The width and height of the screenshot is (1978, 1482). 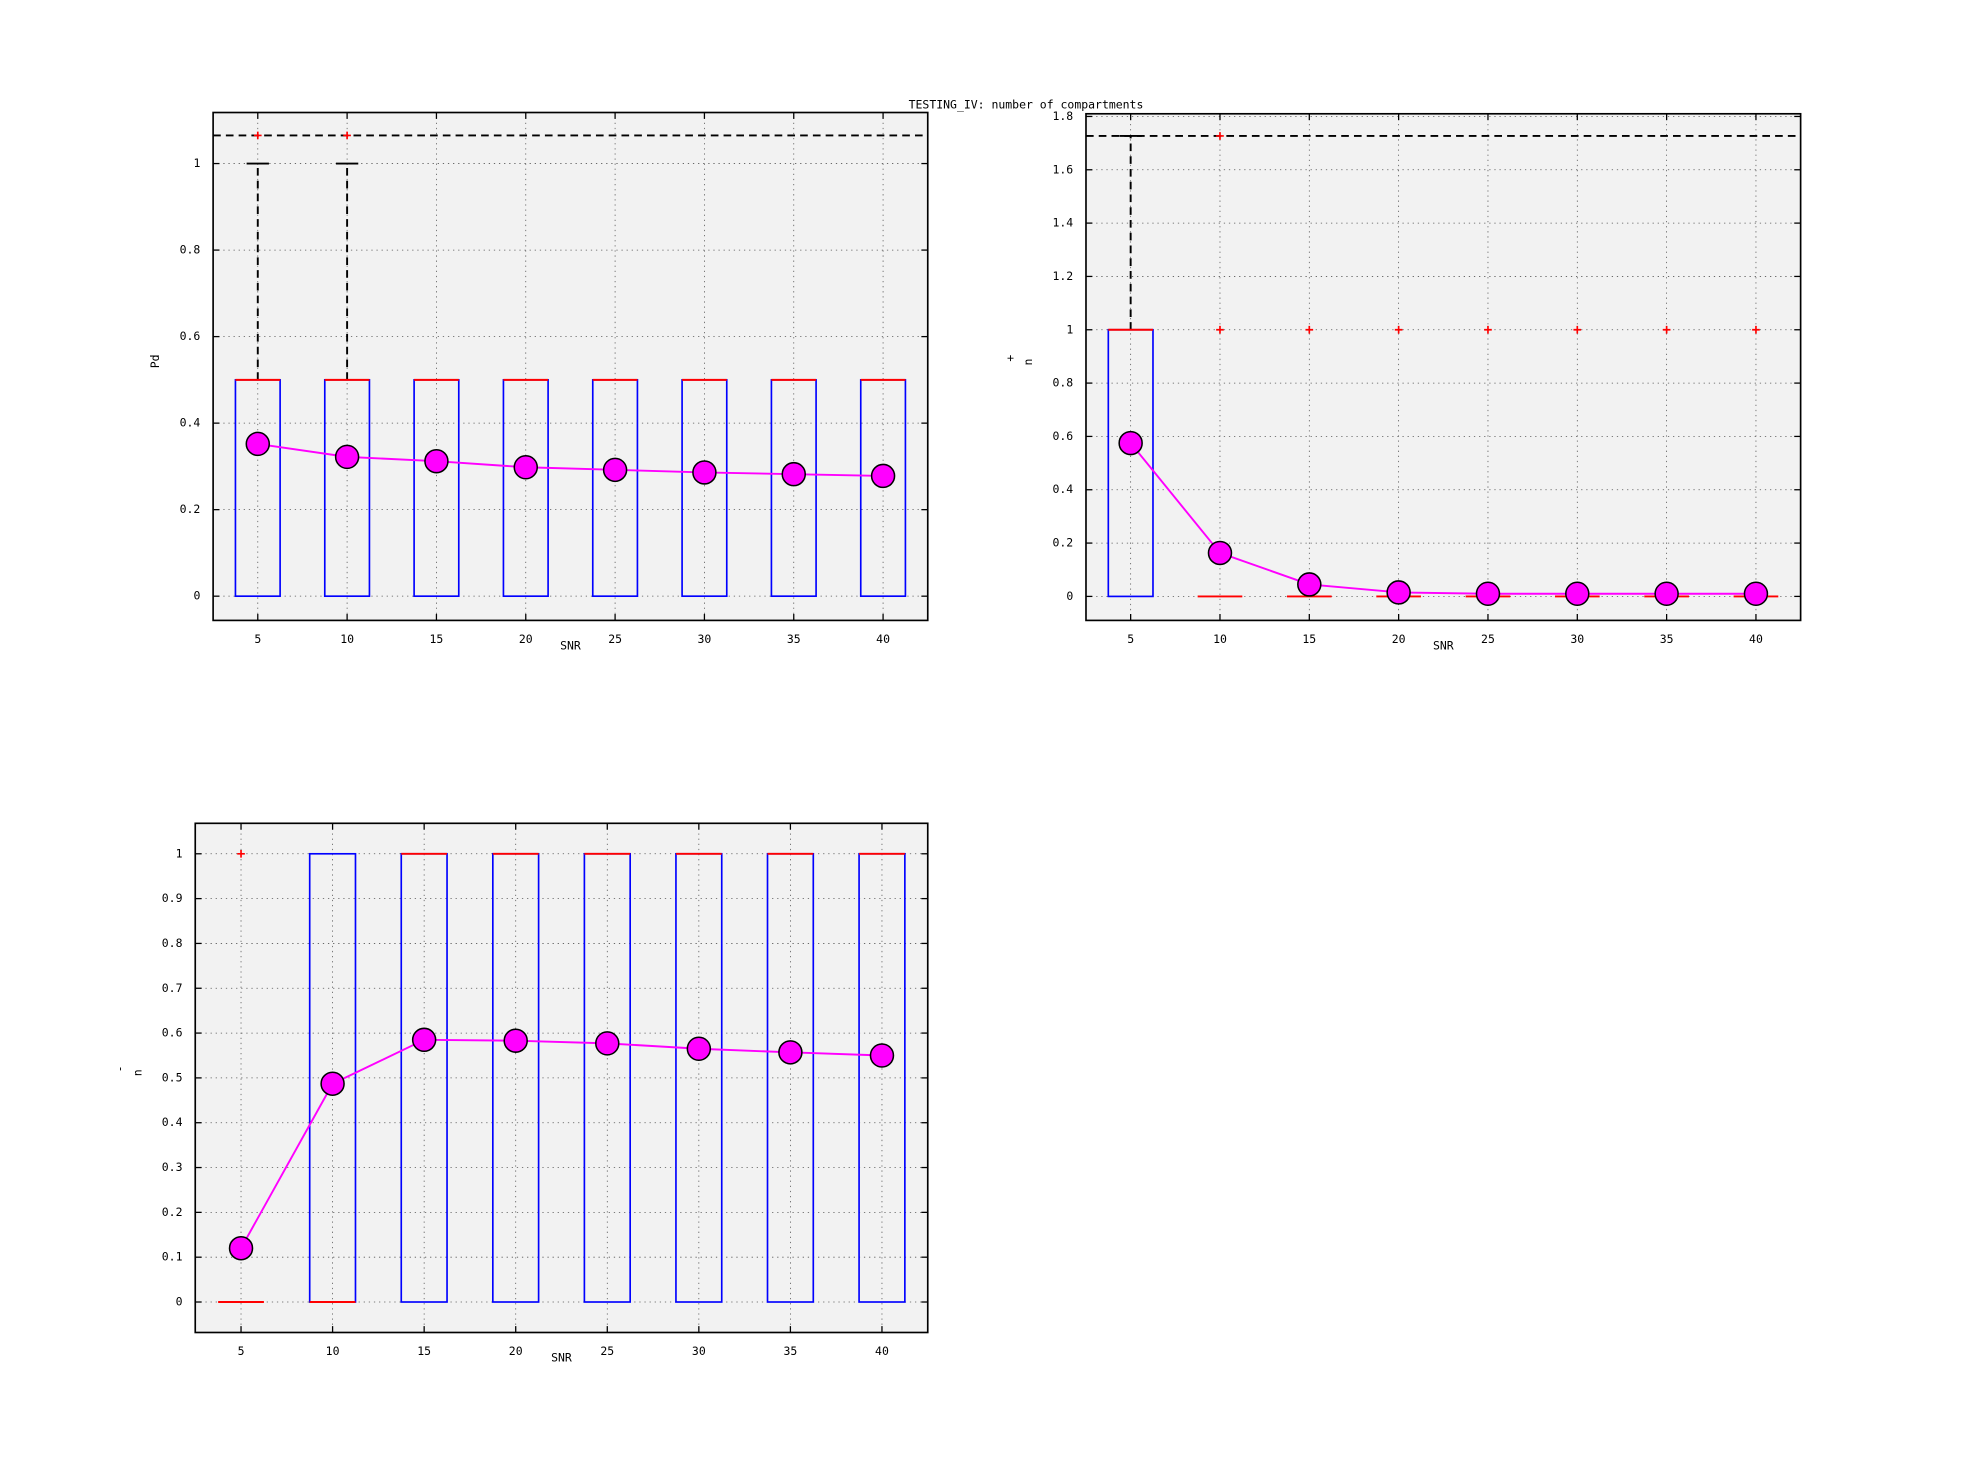 I want to click on y-axis-label-sup: -, so click(x=119, y=1069).